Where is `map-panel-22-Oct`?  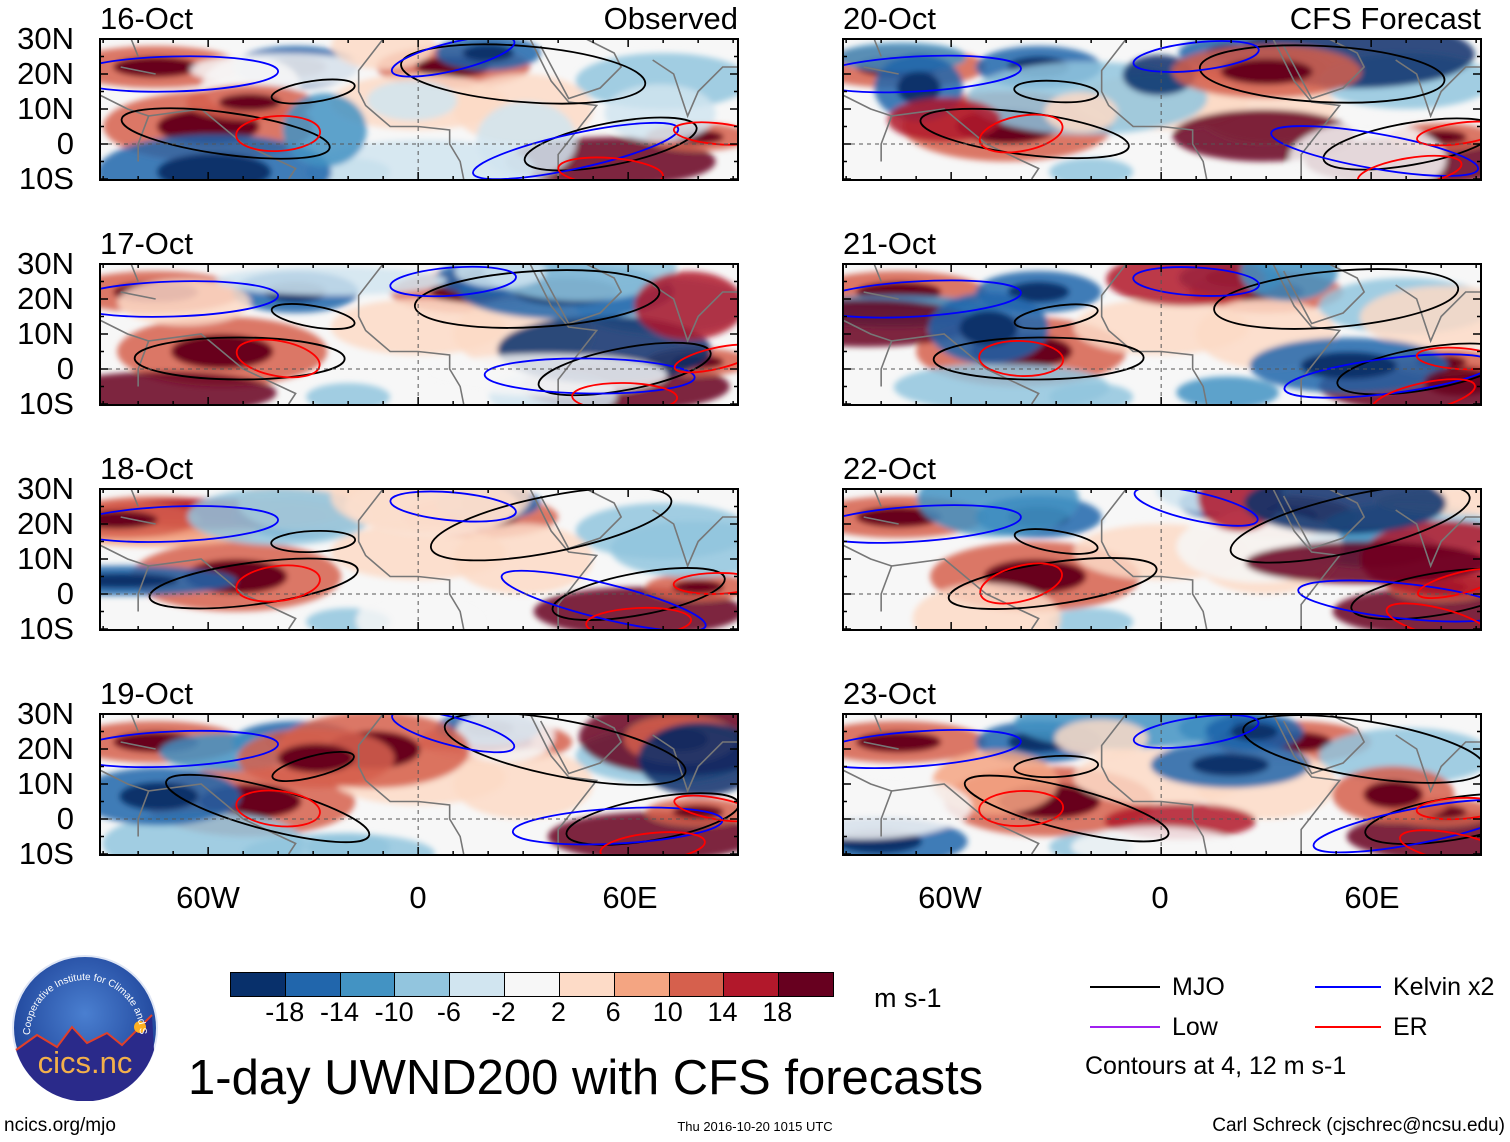
map-panel-22-Oct is located at coordinates (1162, 559).